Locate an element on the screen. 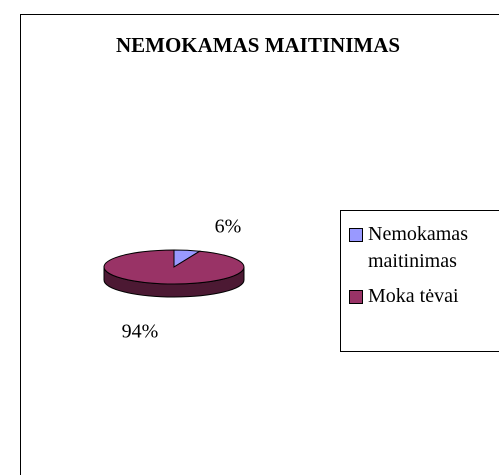  legend-item: Moka tėvai is located at coordinates (424, 296).